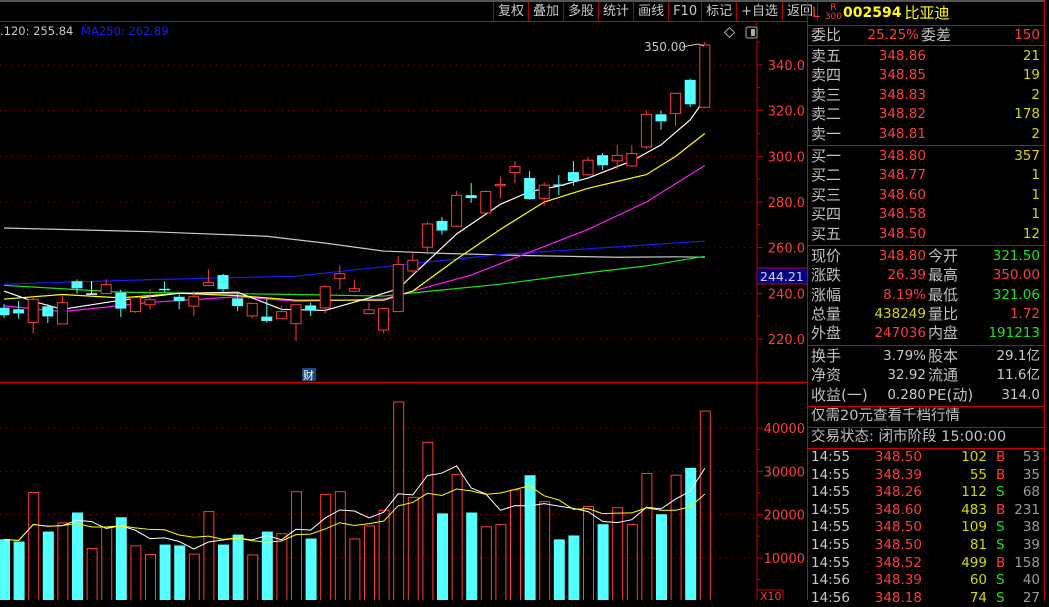 Image resolution: width=1049 pixels, height=607 pixels. Describe the element at coordinates (617, 12) in the screenshot. I see `toolbar-button-3: 统计` at that location.